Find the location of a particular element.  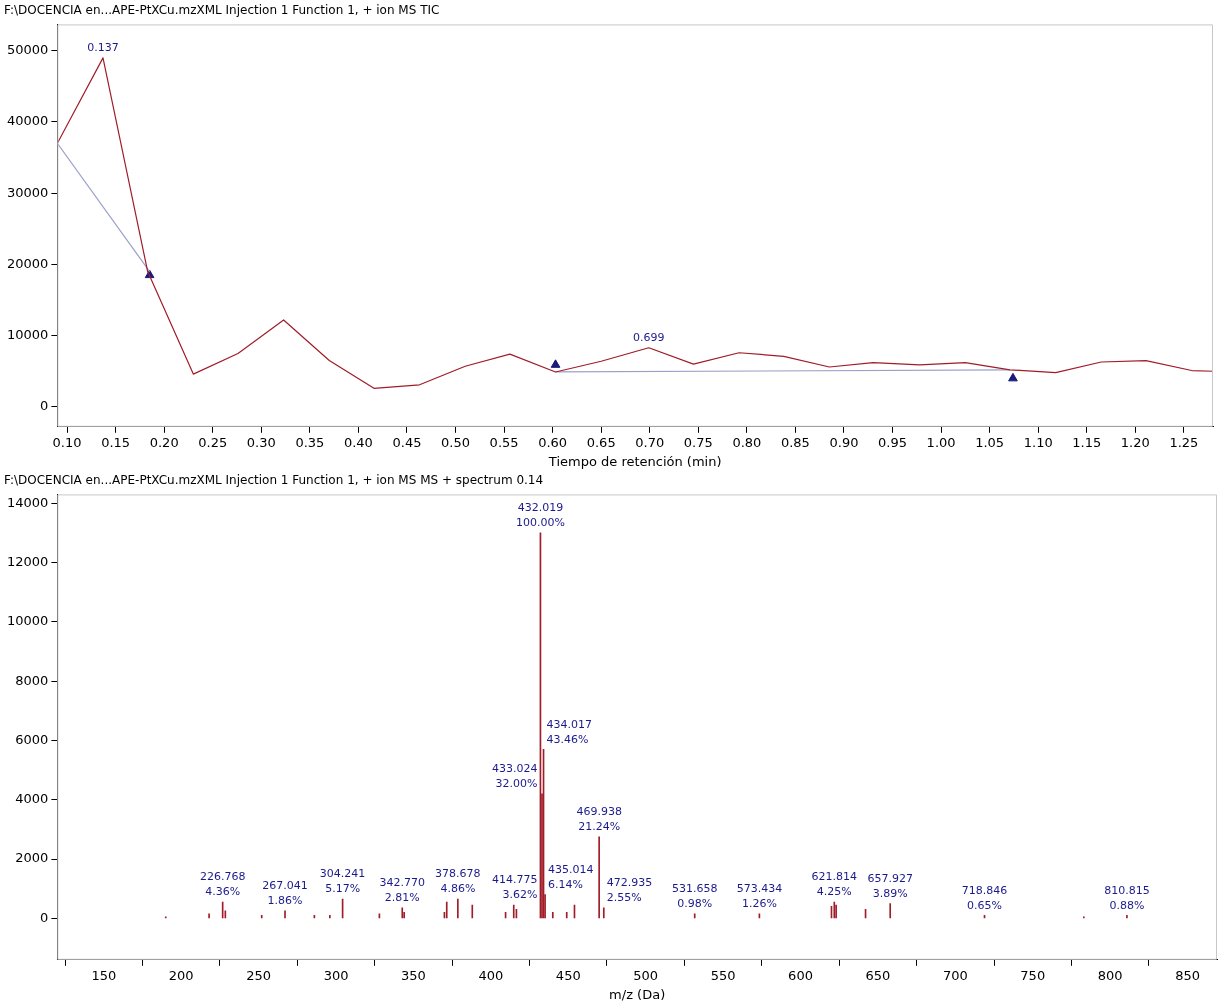

x-tick-label: 750 is located at coordinates (1033, 975).